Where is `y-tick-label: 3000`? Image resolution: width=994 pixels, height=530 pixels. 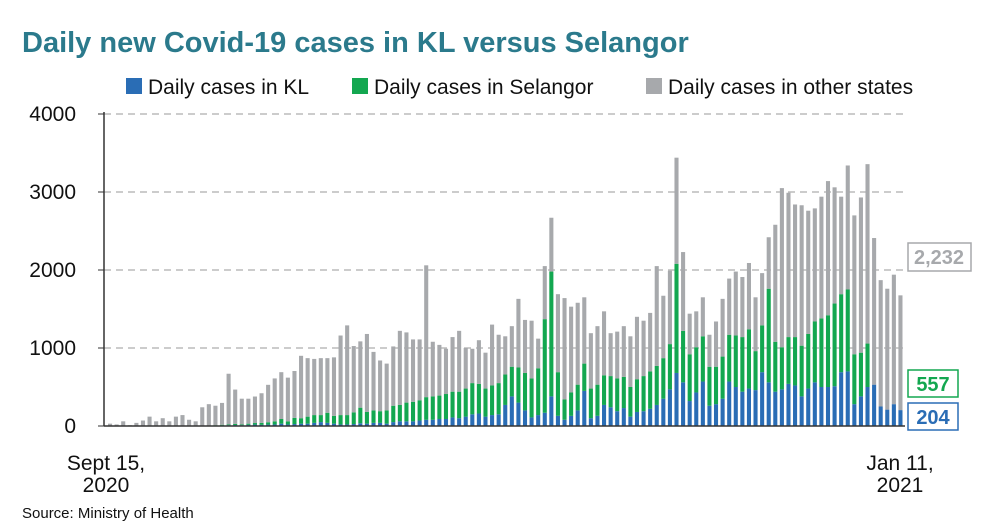 y-tick-label: 3000 is located at coordinates (52, 192).